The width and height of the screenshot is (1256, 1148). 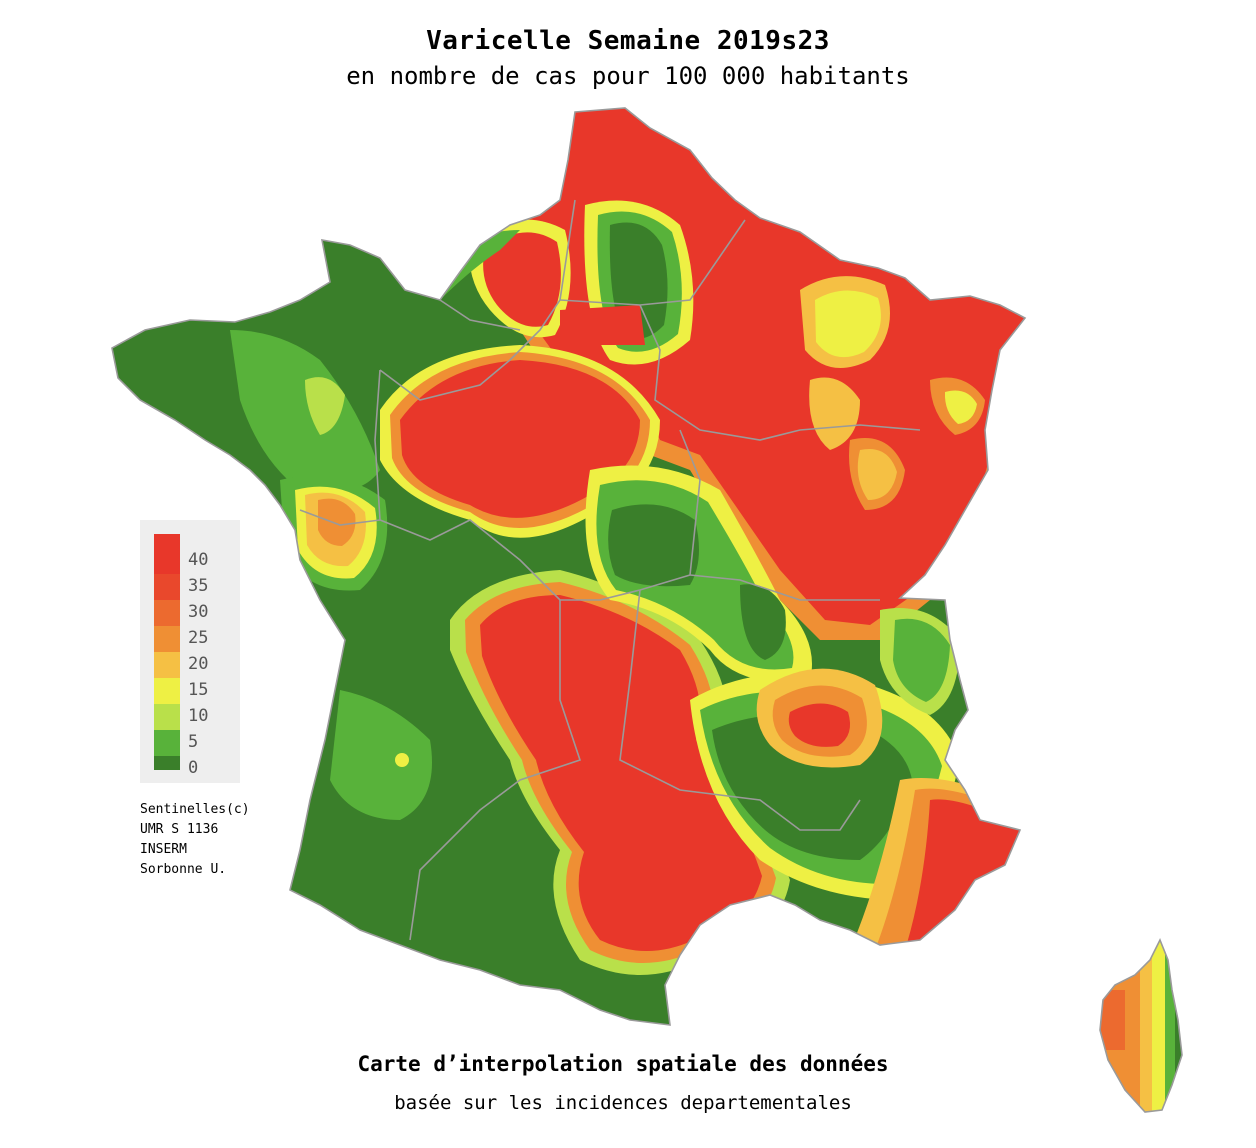 What do you see at coordinates (628, 76) in the screenshot?
I see `map-subtitle: en nombre de cas pour 100 000 habitants` at bounding box center [628, 76].